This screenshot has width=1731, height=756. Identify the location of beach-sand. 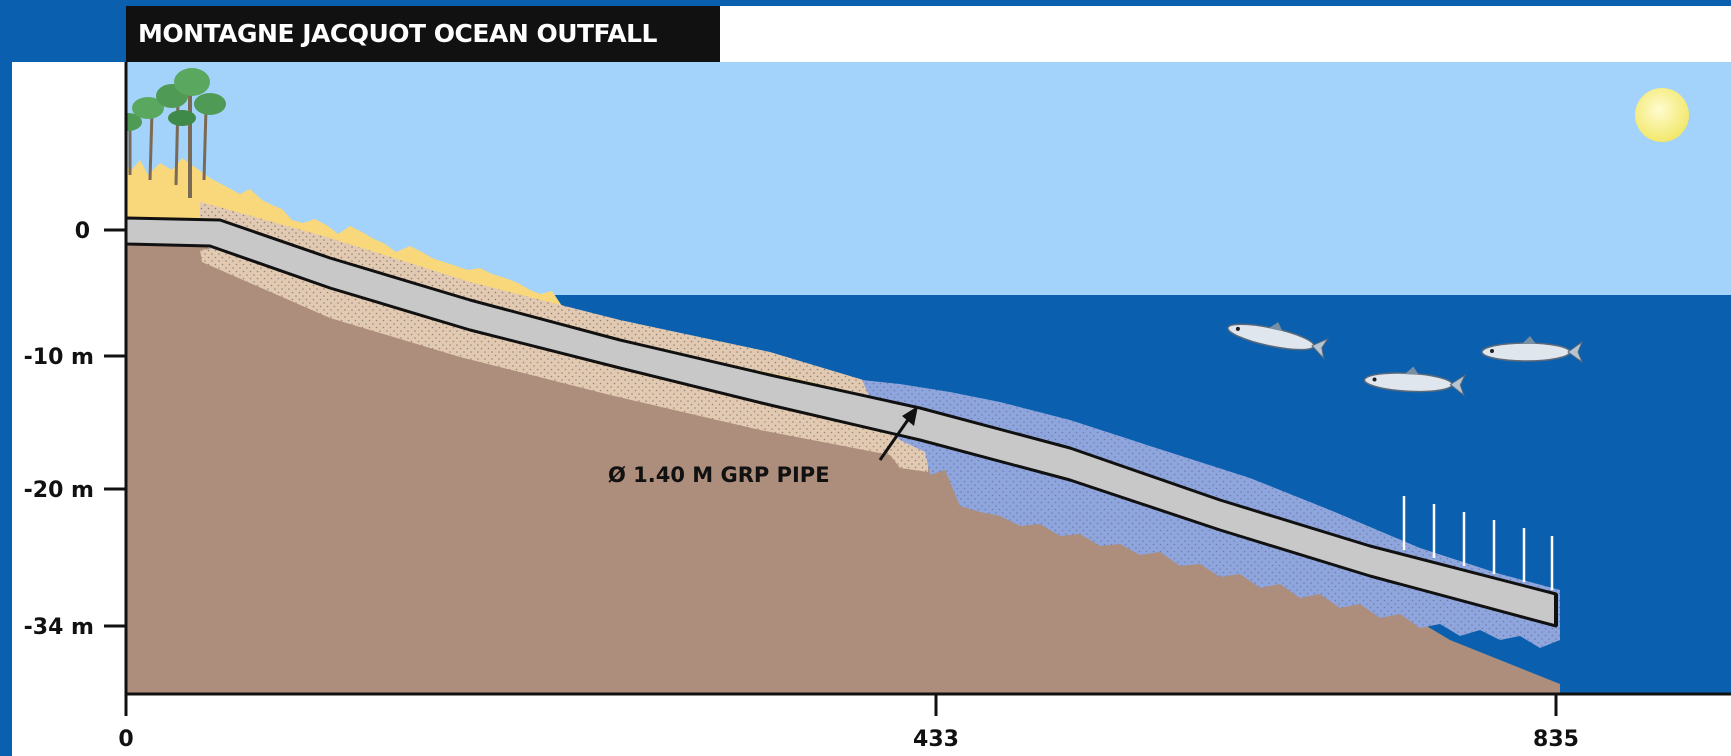
(498, 281).